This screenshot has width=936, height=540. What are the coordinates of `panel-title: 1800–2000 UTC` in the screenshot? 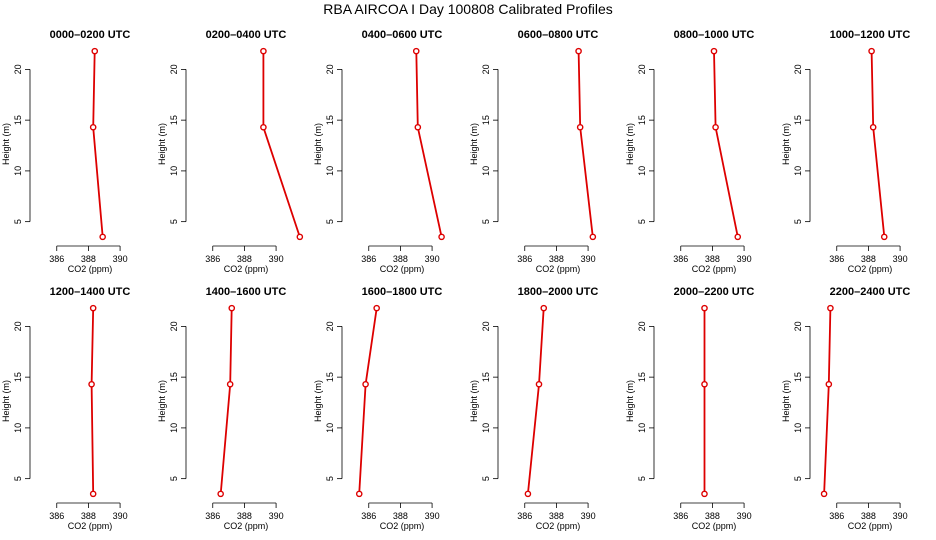 It's located at (558, 292).